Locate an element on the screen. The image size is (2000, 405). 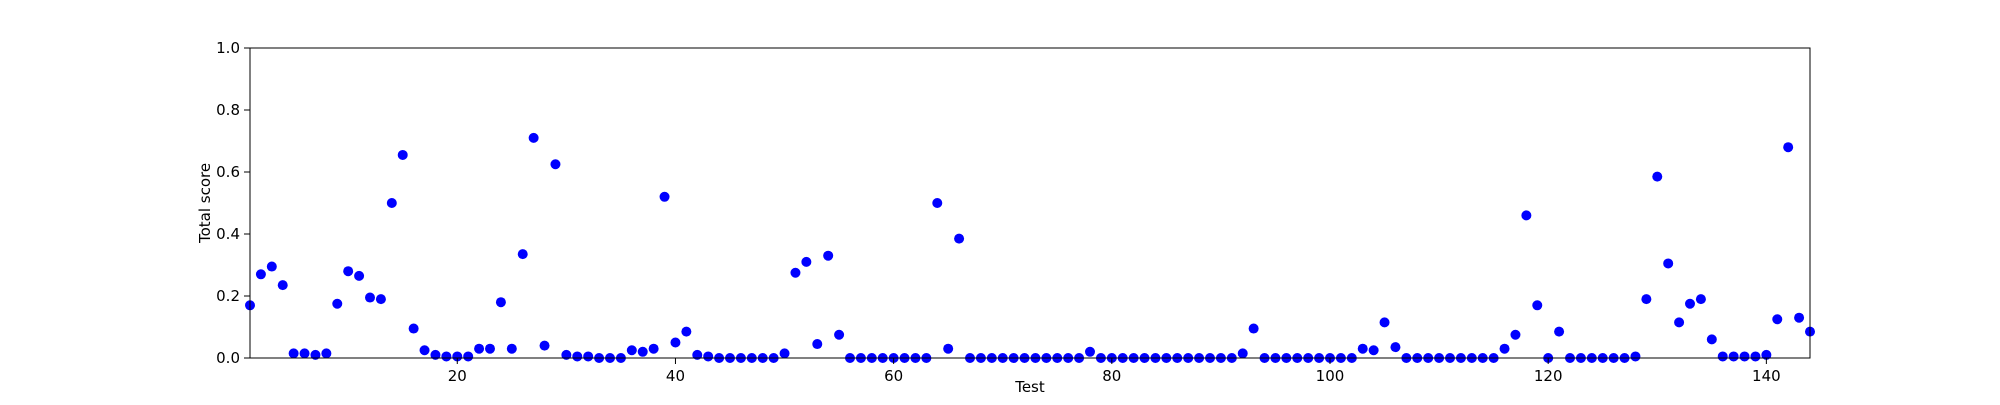
x-axis-ticks: 20 40 60 80 100 120 140 is located at coordinates (1114, 371).